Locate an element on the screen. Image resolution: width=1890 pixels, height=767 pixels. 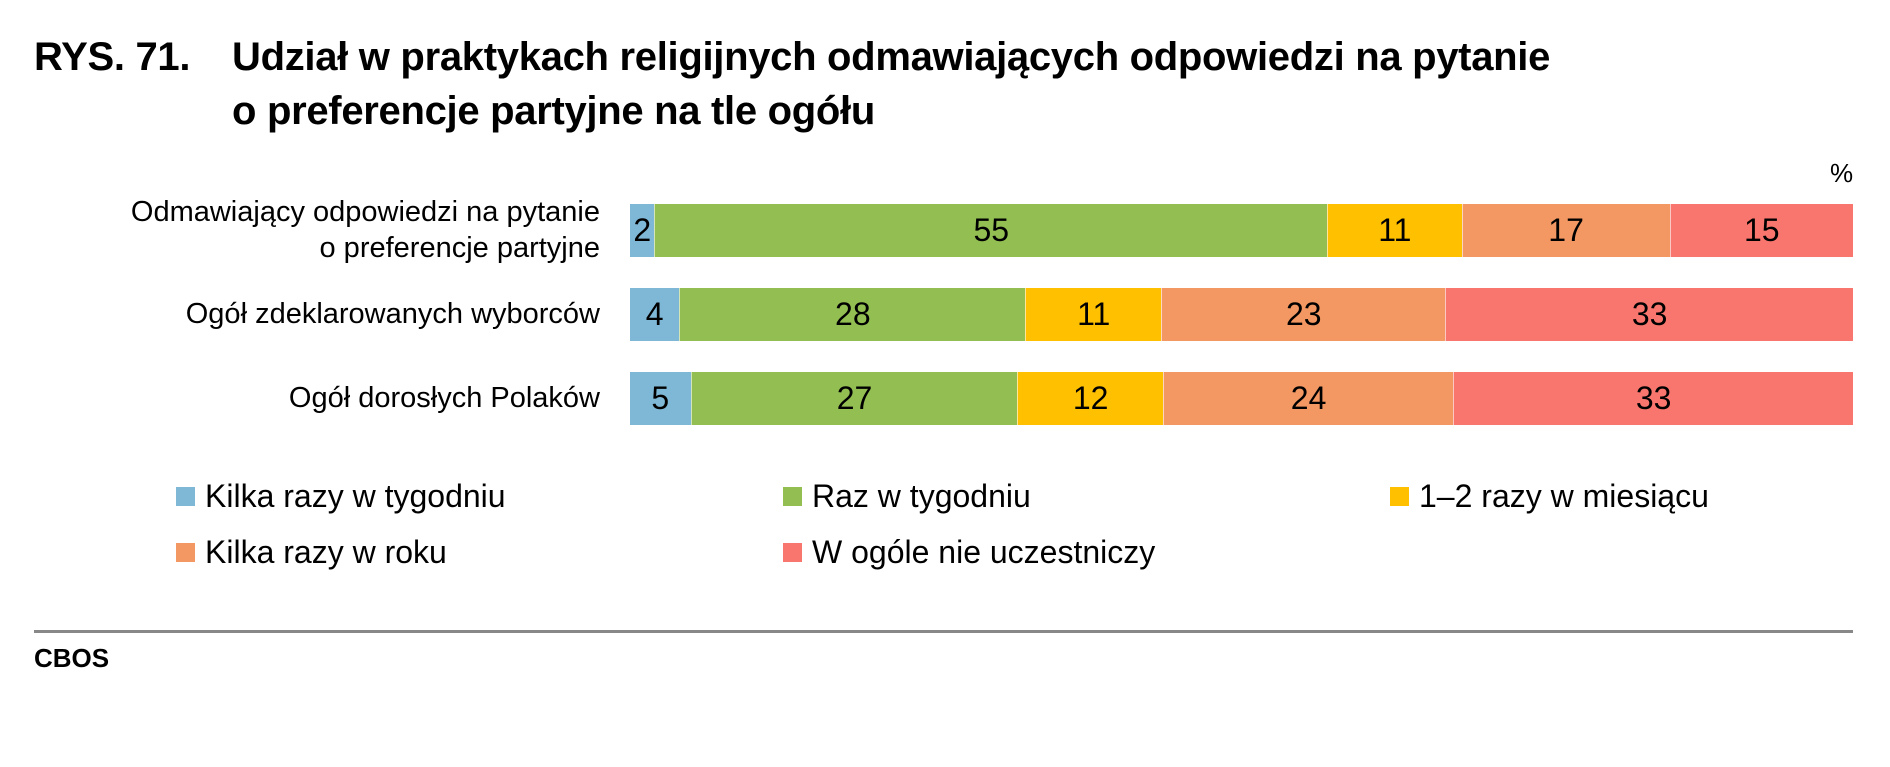
data-label: 2 is located at coordinates (642, 230).